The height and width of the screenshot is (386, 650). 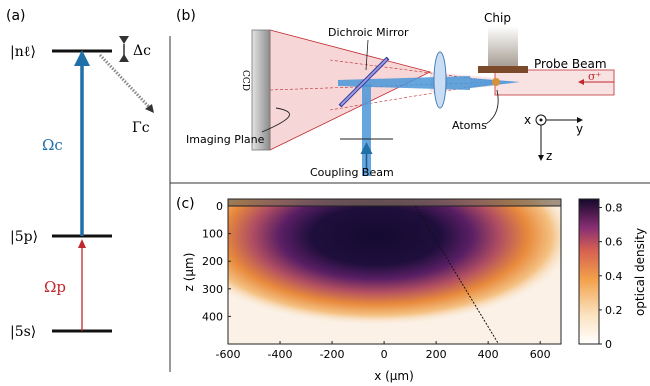 I want to click on atoms, so click(x=496, y=82).